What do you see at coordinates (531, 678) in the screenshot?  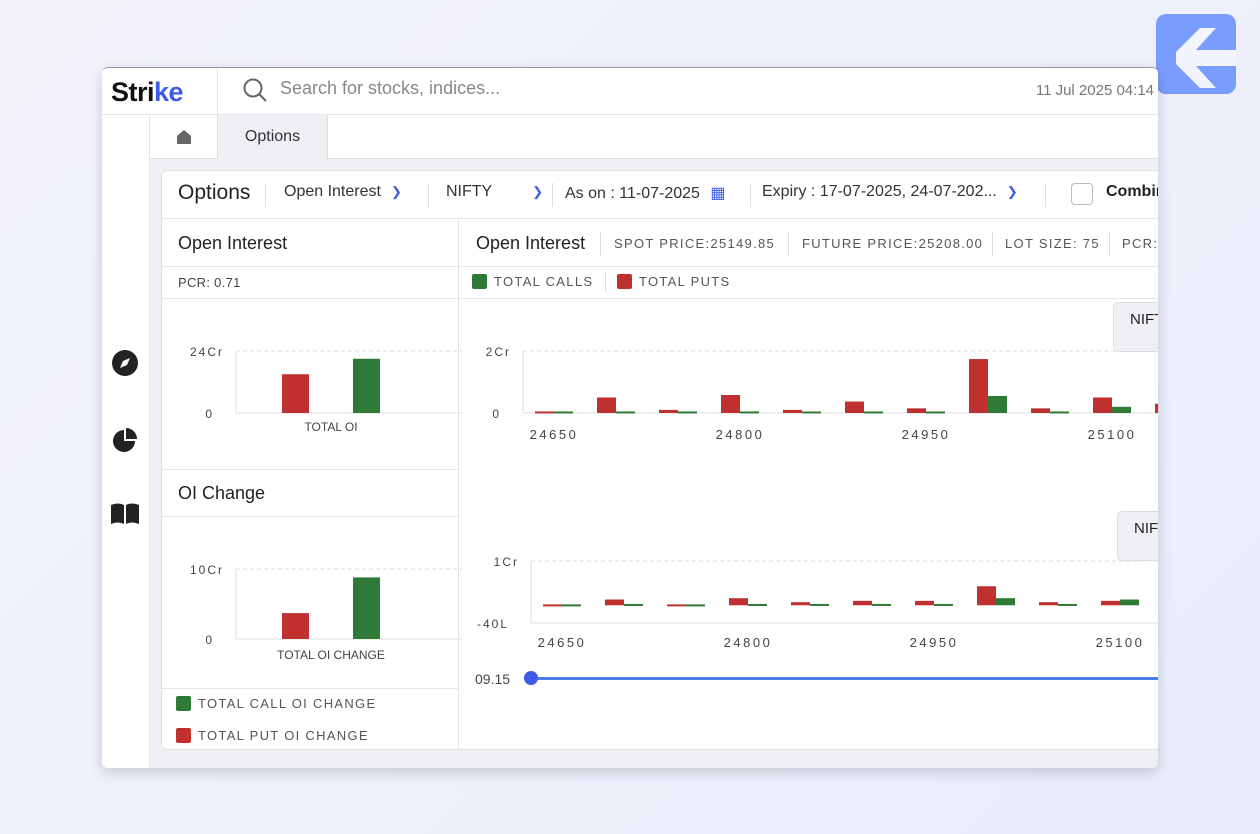 I see `time-slider-handle` at bounding box center [531, 678].